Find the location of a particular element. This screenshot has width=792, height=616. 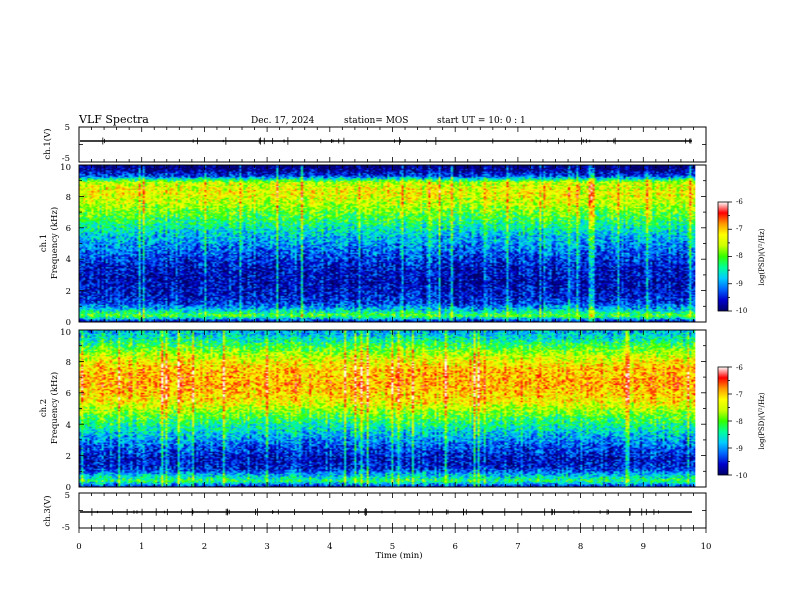

x-tick-labels: 0 1 2 3 4 5 6 7 8 9 10 is located at coordinates (393, 547).